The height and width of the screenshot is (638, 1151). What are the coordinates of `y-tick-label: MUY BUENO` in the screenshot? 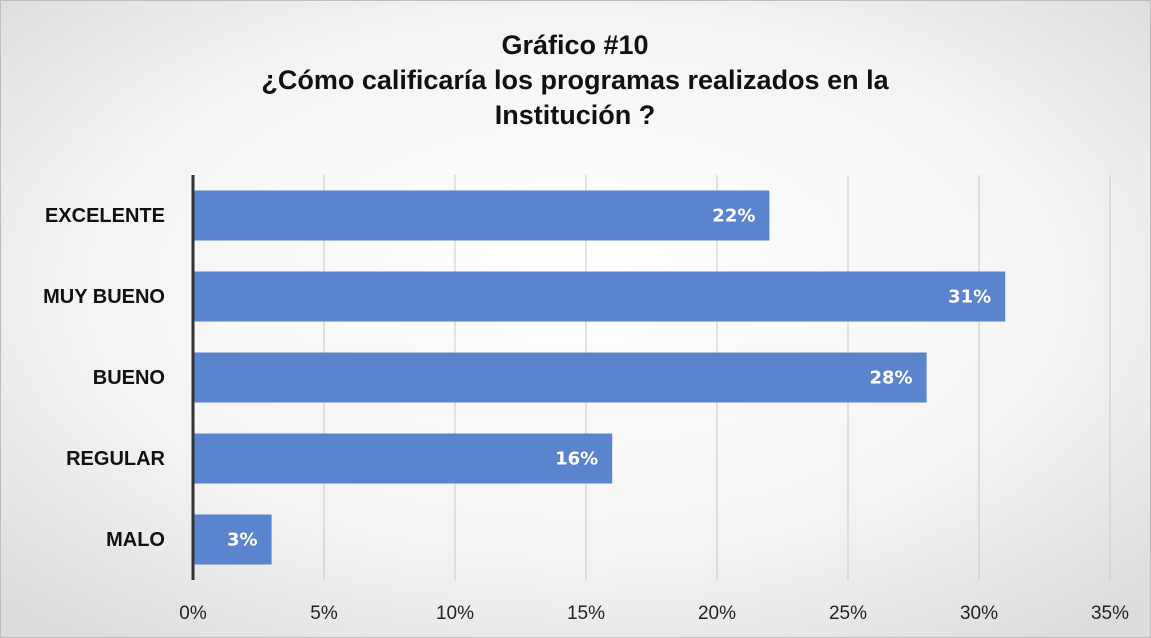 It's located at (104, 297).